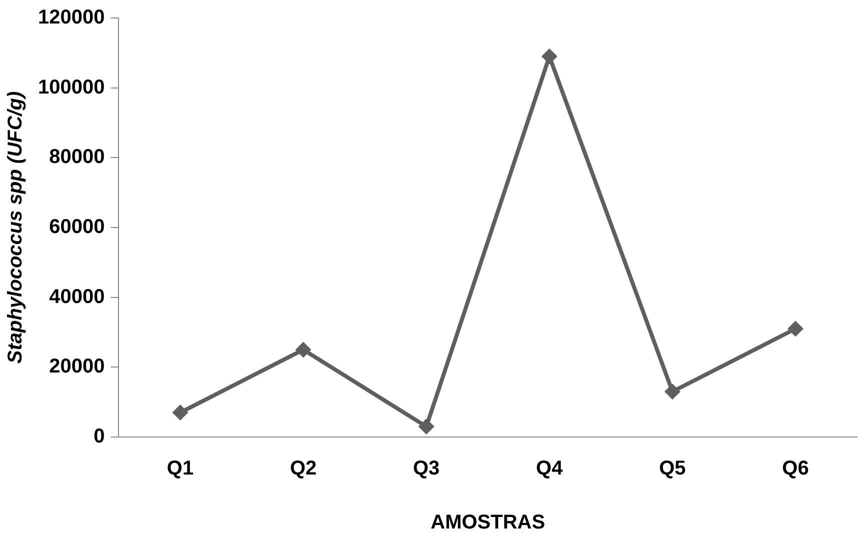 This screenshot has height=535, width=865. What do you see at coordinates (71, 87) in the screenshot?
I see `y-tick-label: 100000` at bounding box center [71, 87].